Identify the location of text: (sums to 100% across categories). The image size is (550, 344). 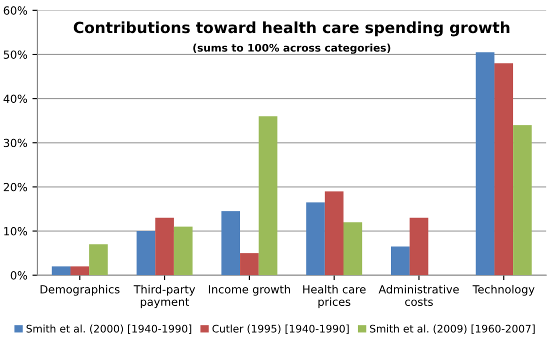
(291, 49).